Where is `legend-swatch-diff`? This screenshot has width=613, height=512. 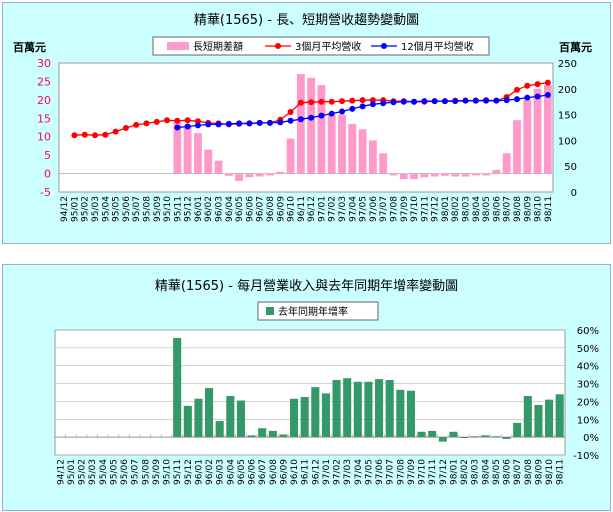 legend-swatch-diff is located at coordinates (178, 46).